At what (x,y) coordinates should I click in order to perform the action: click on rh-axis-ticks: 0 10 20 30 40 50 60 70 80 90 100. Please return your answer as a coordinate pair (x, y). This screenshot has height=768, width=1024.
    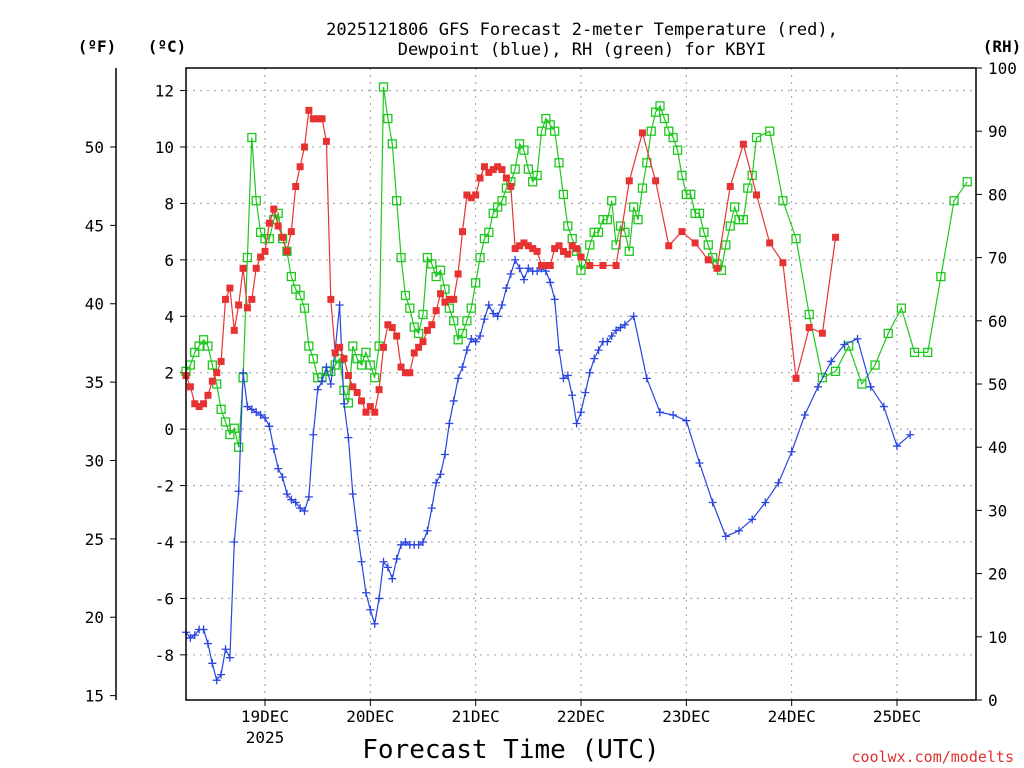
    Looking at the image, I should click on (996, 384).